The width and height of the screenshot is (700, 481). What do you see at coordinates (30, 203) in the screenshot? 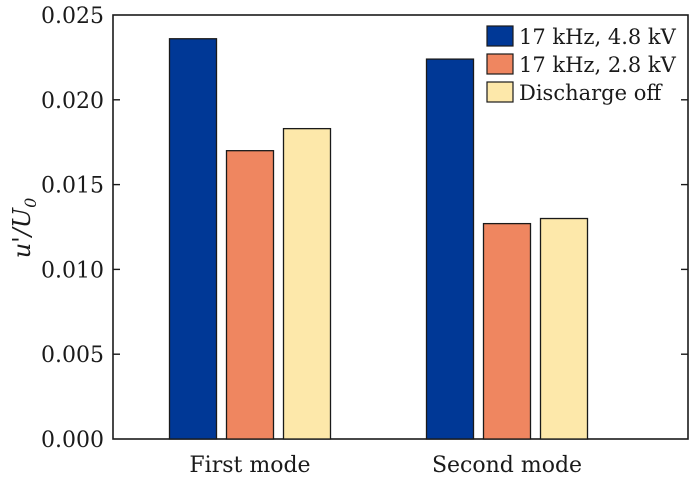
I see `y-axis-label-subscript: 0` at bounding box center [30, 203].